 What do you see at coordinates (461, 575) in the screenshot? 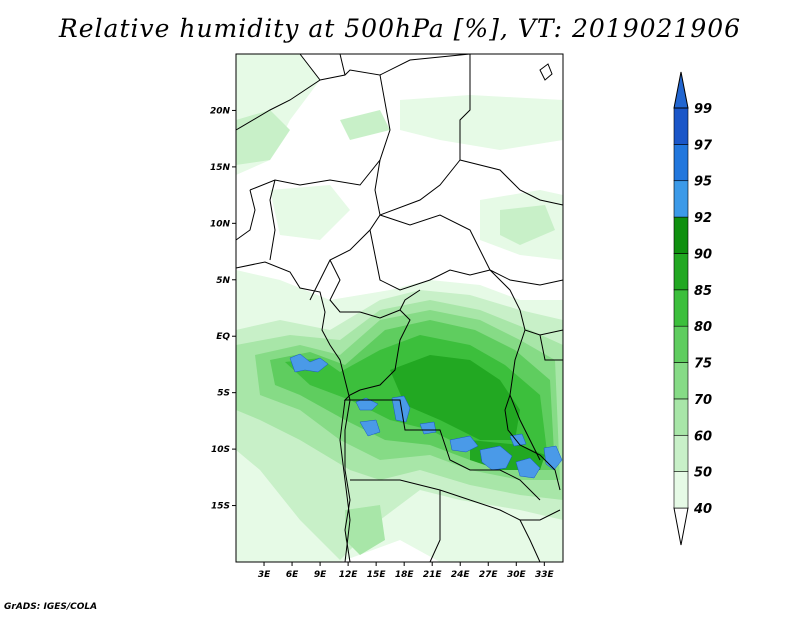
I see `lon-tick-label: 24E` at bounding box center [461, 575].